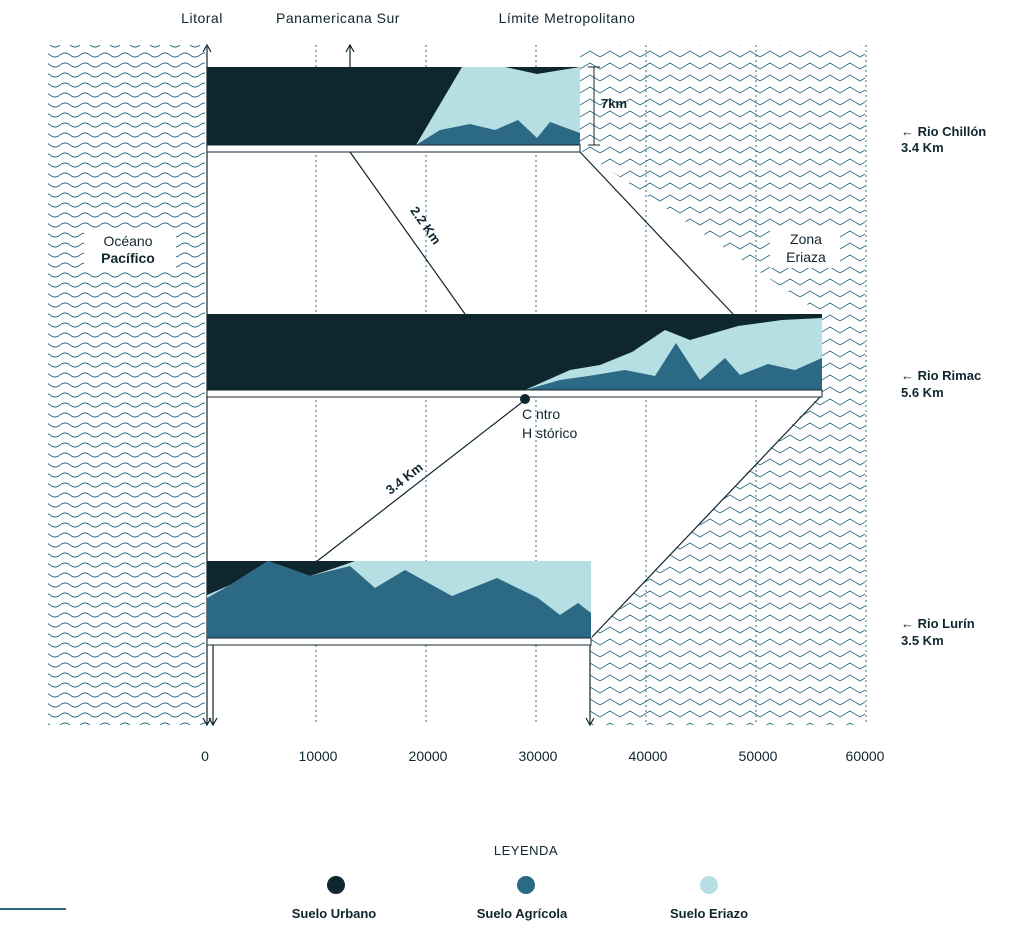 The width and height of the screenshot is (1029, 925). I want to click on band-chillon-base, so click(393, 148).